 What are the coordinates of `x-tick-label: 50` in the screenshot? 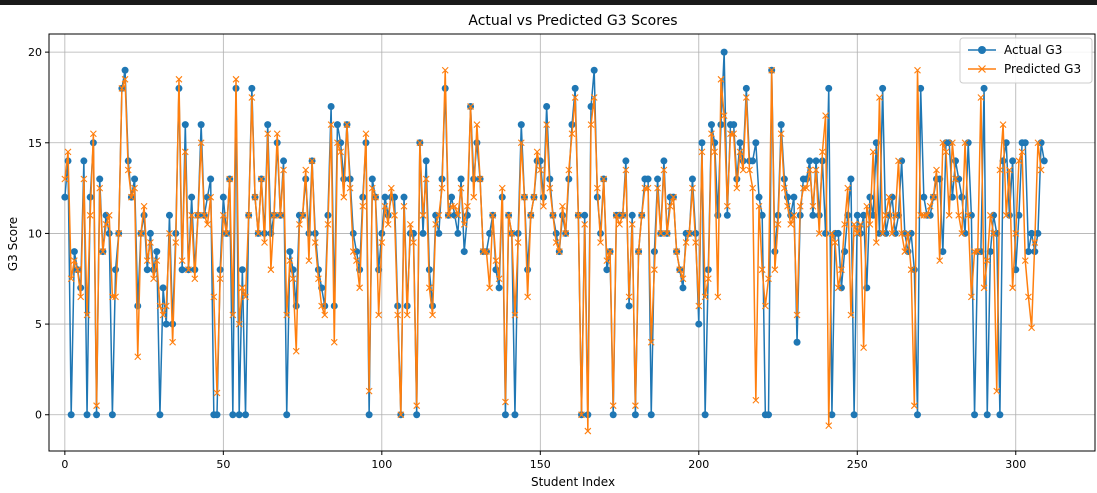 It's located at (223, 464).